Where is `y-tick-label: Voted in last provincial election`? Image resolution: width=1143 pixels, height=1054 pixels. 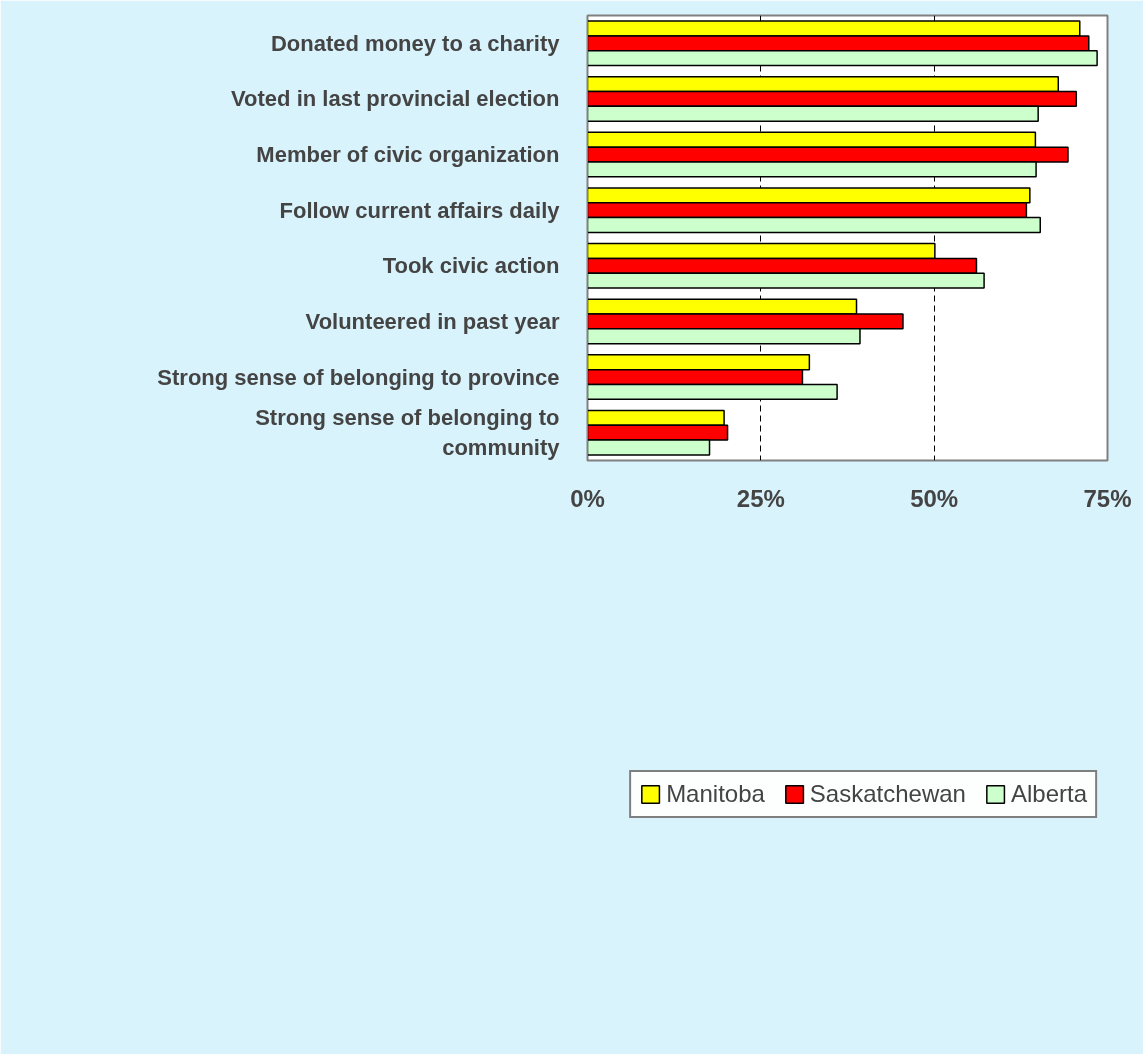 y-tick-label: Voted in last provincial election is located at coordinates (395, 99).